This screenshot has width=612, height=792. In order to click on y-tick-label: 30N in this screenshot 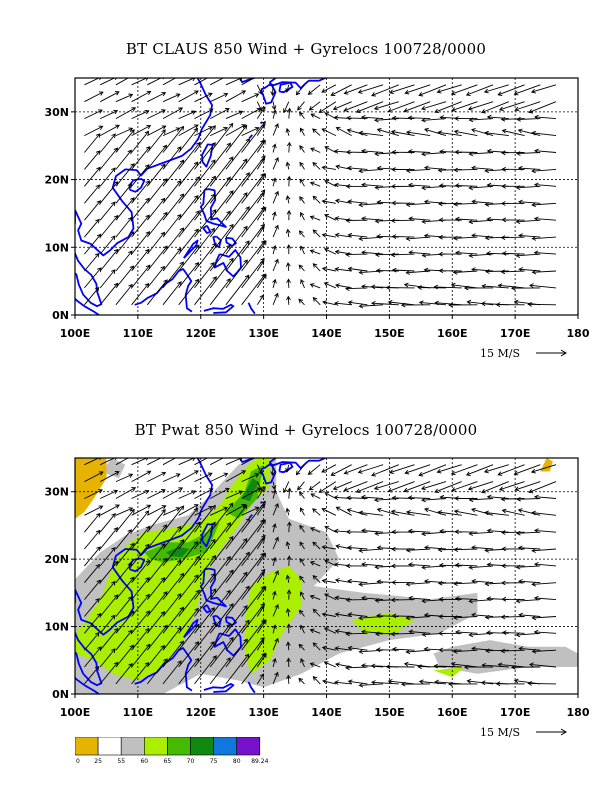, I will do `click(56, 492)`.